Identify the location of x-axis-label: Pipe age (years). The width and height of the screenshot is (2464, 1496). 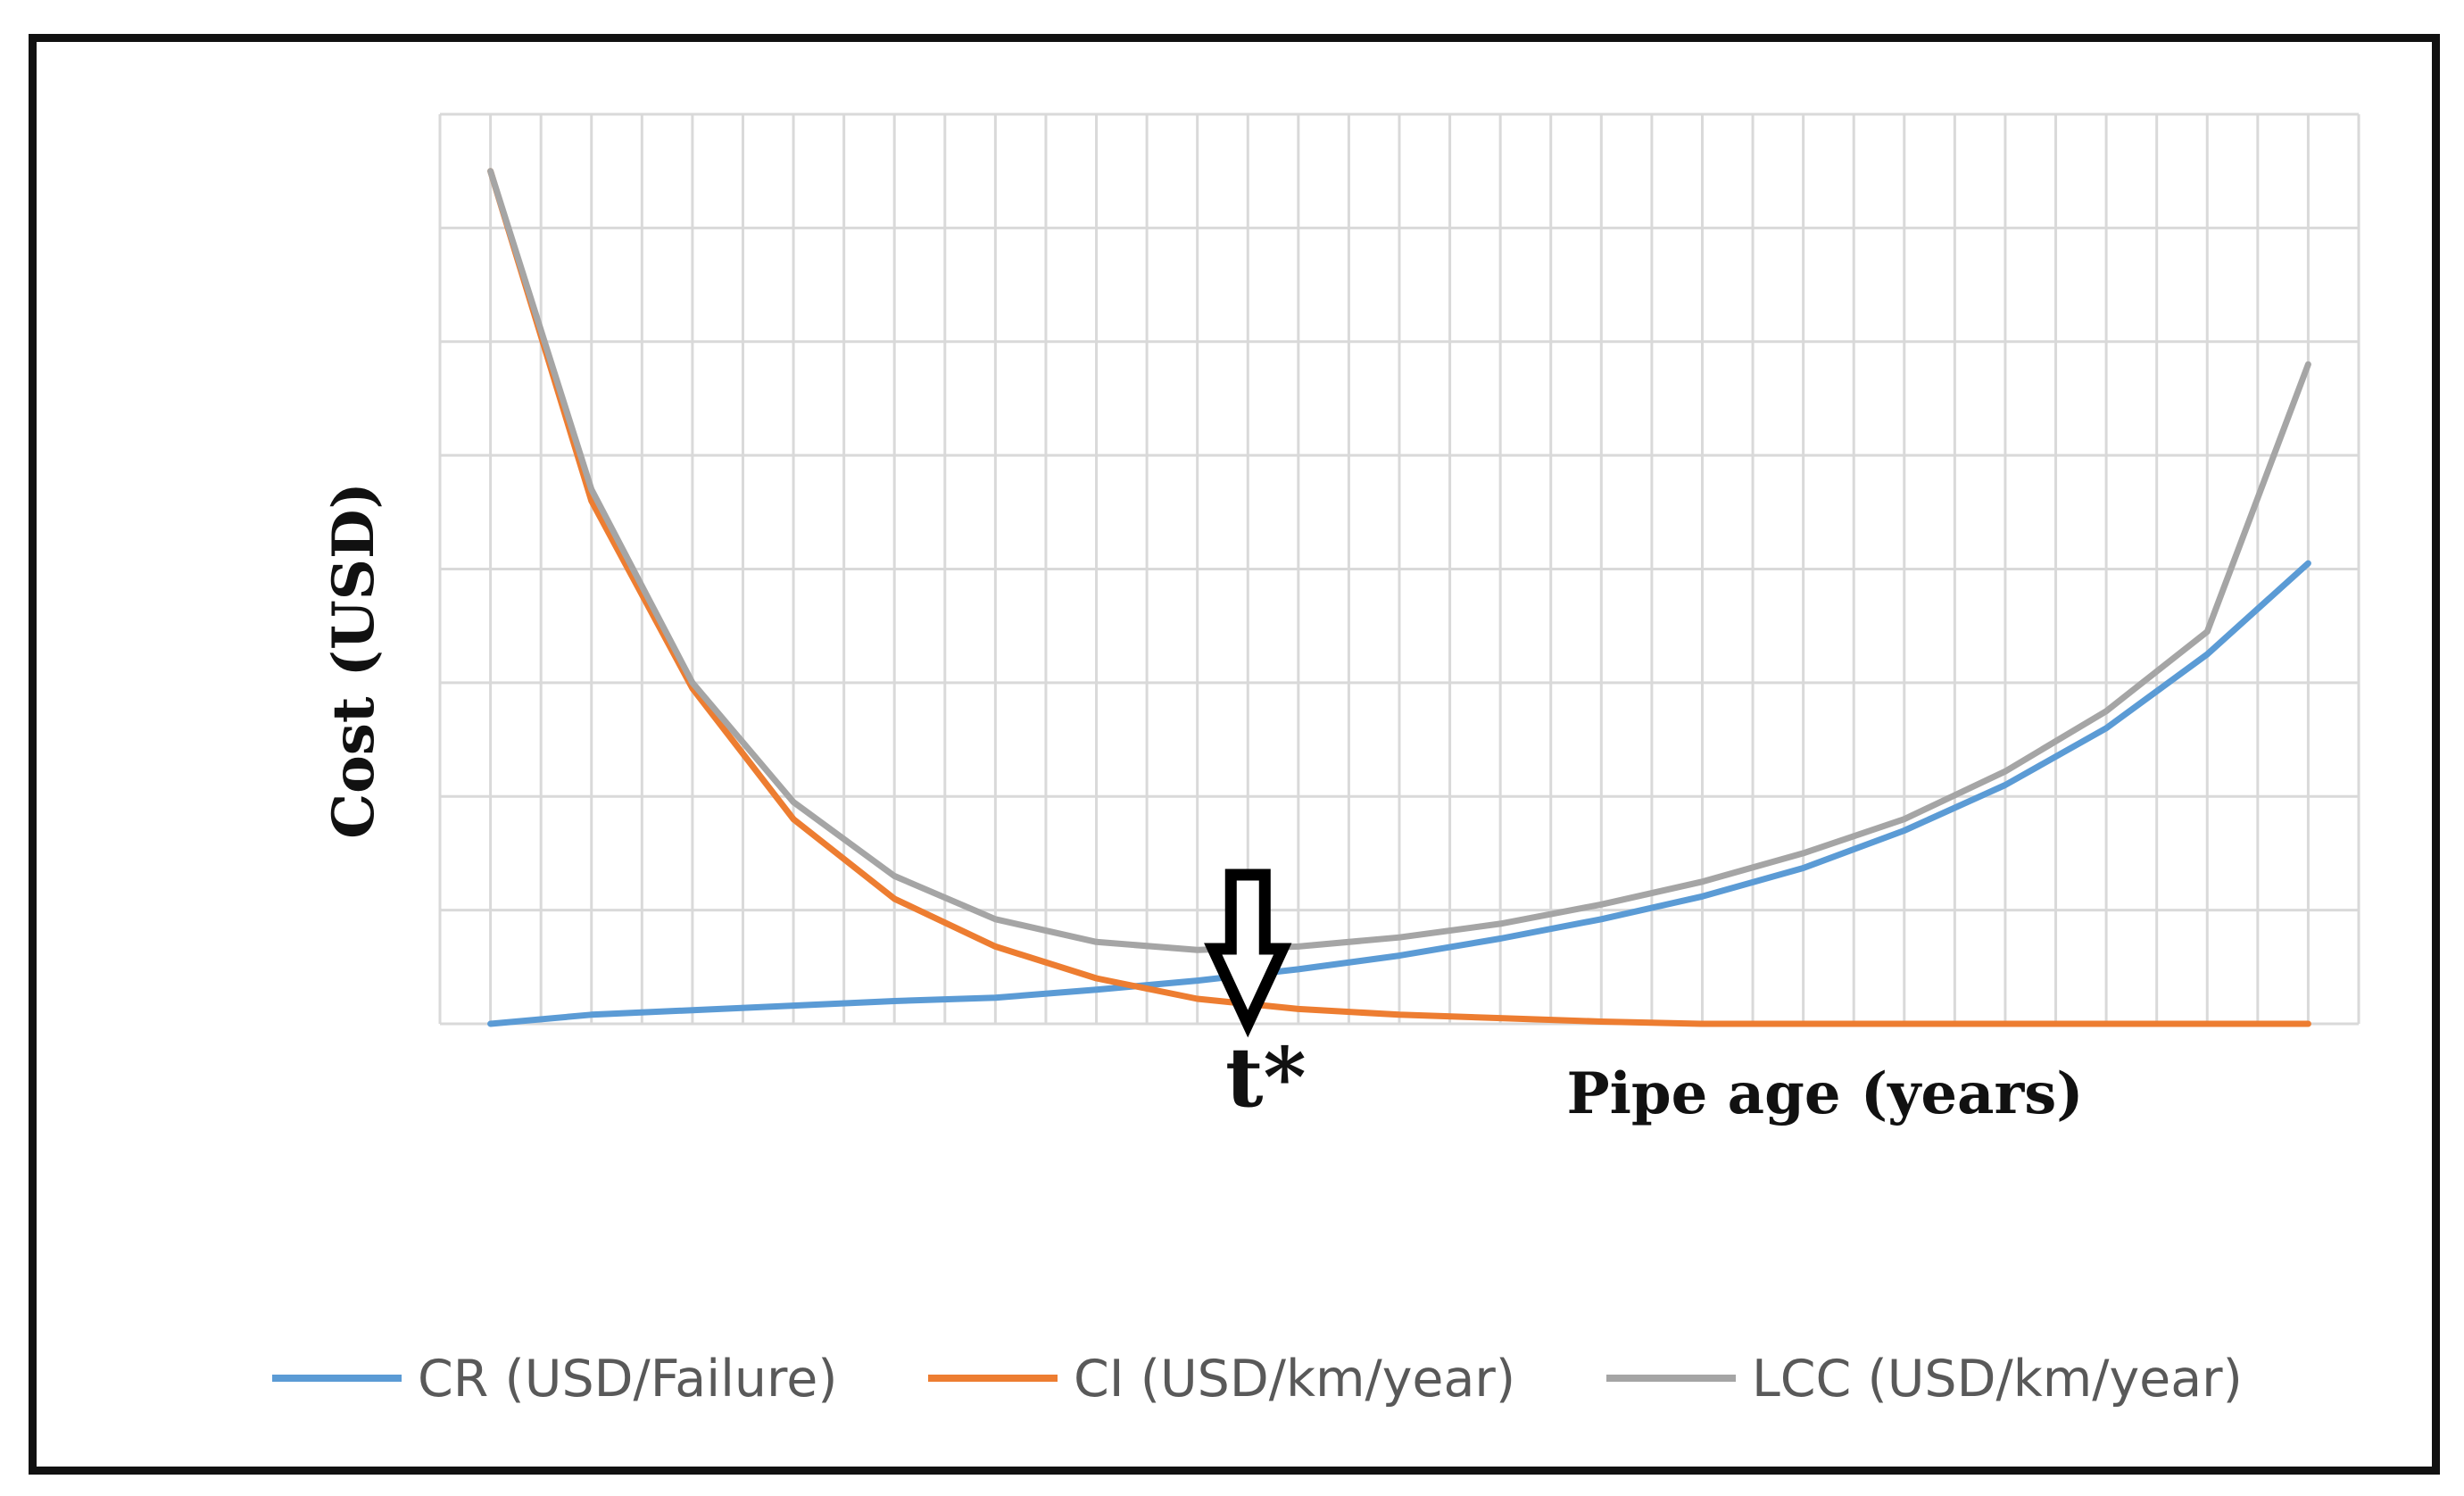
(1824, 1093).